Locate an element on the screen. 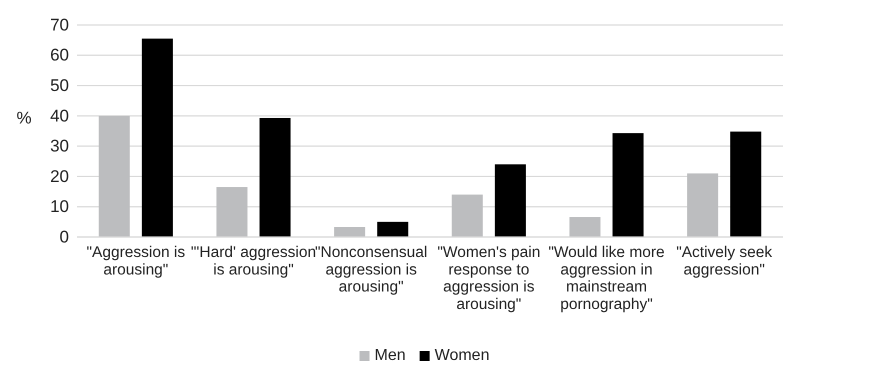 Image resolution: width=889 pixels, height=373 pixels. x-tick-label: "Aggression is arousing" is located at coordinates (136, 261).